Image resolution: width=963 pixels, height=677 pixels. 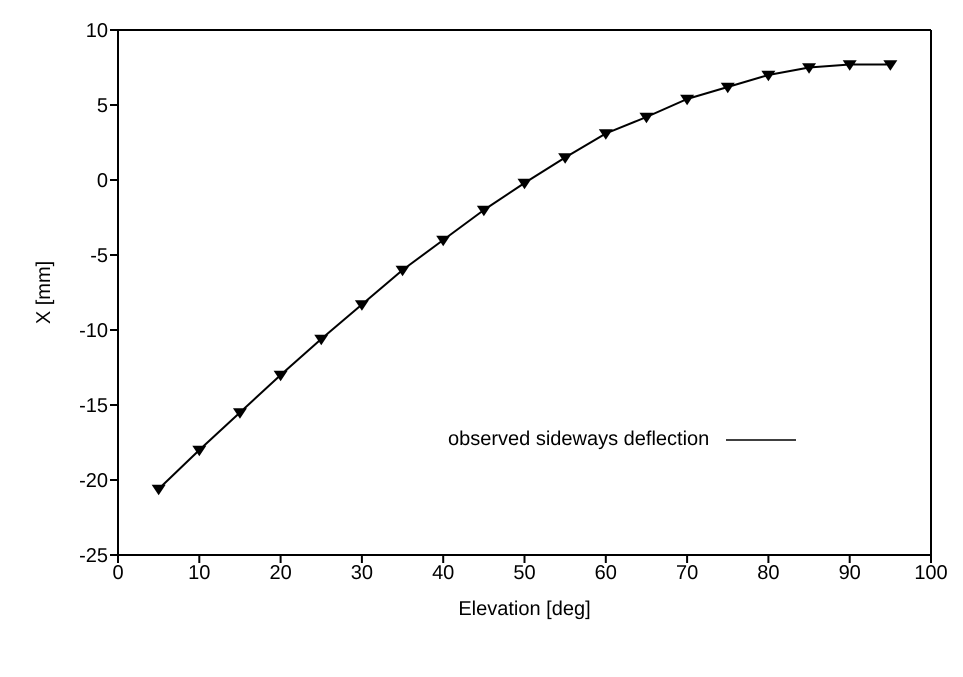 What do you see at coordinates (362, 573) in the screenshot?
I see `x-tick-label: 30` at bounding box center [362, 573].